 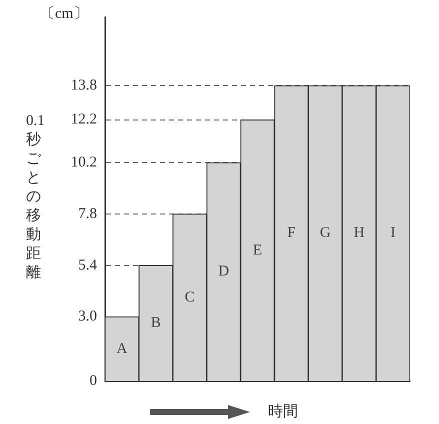 I want to click on x-tick-label: I, so click(x=393, y=233).